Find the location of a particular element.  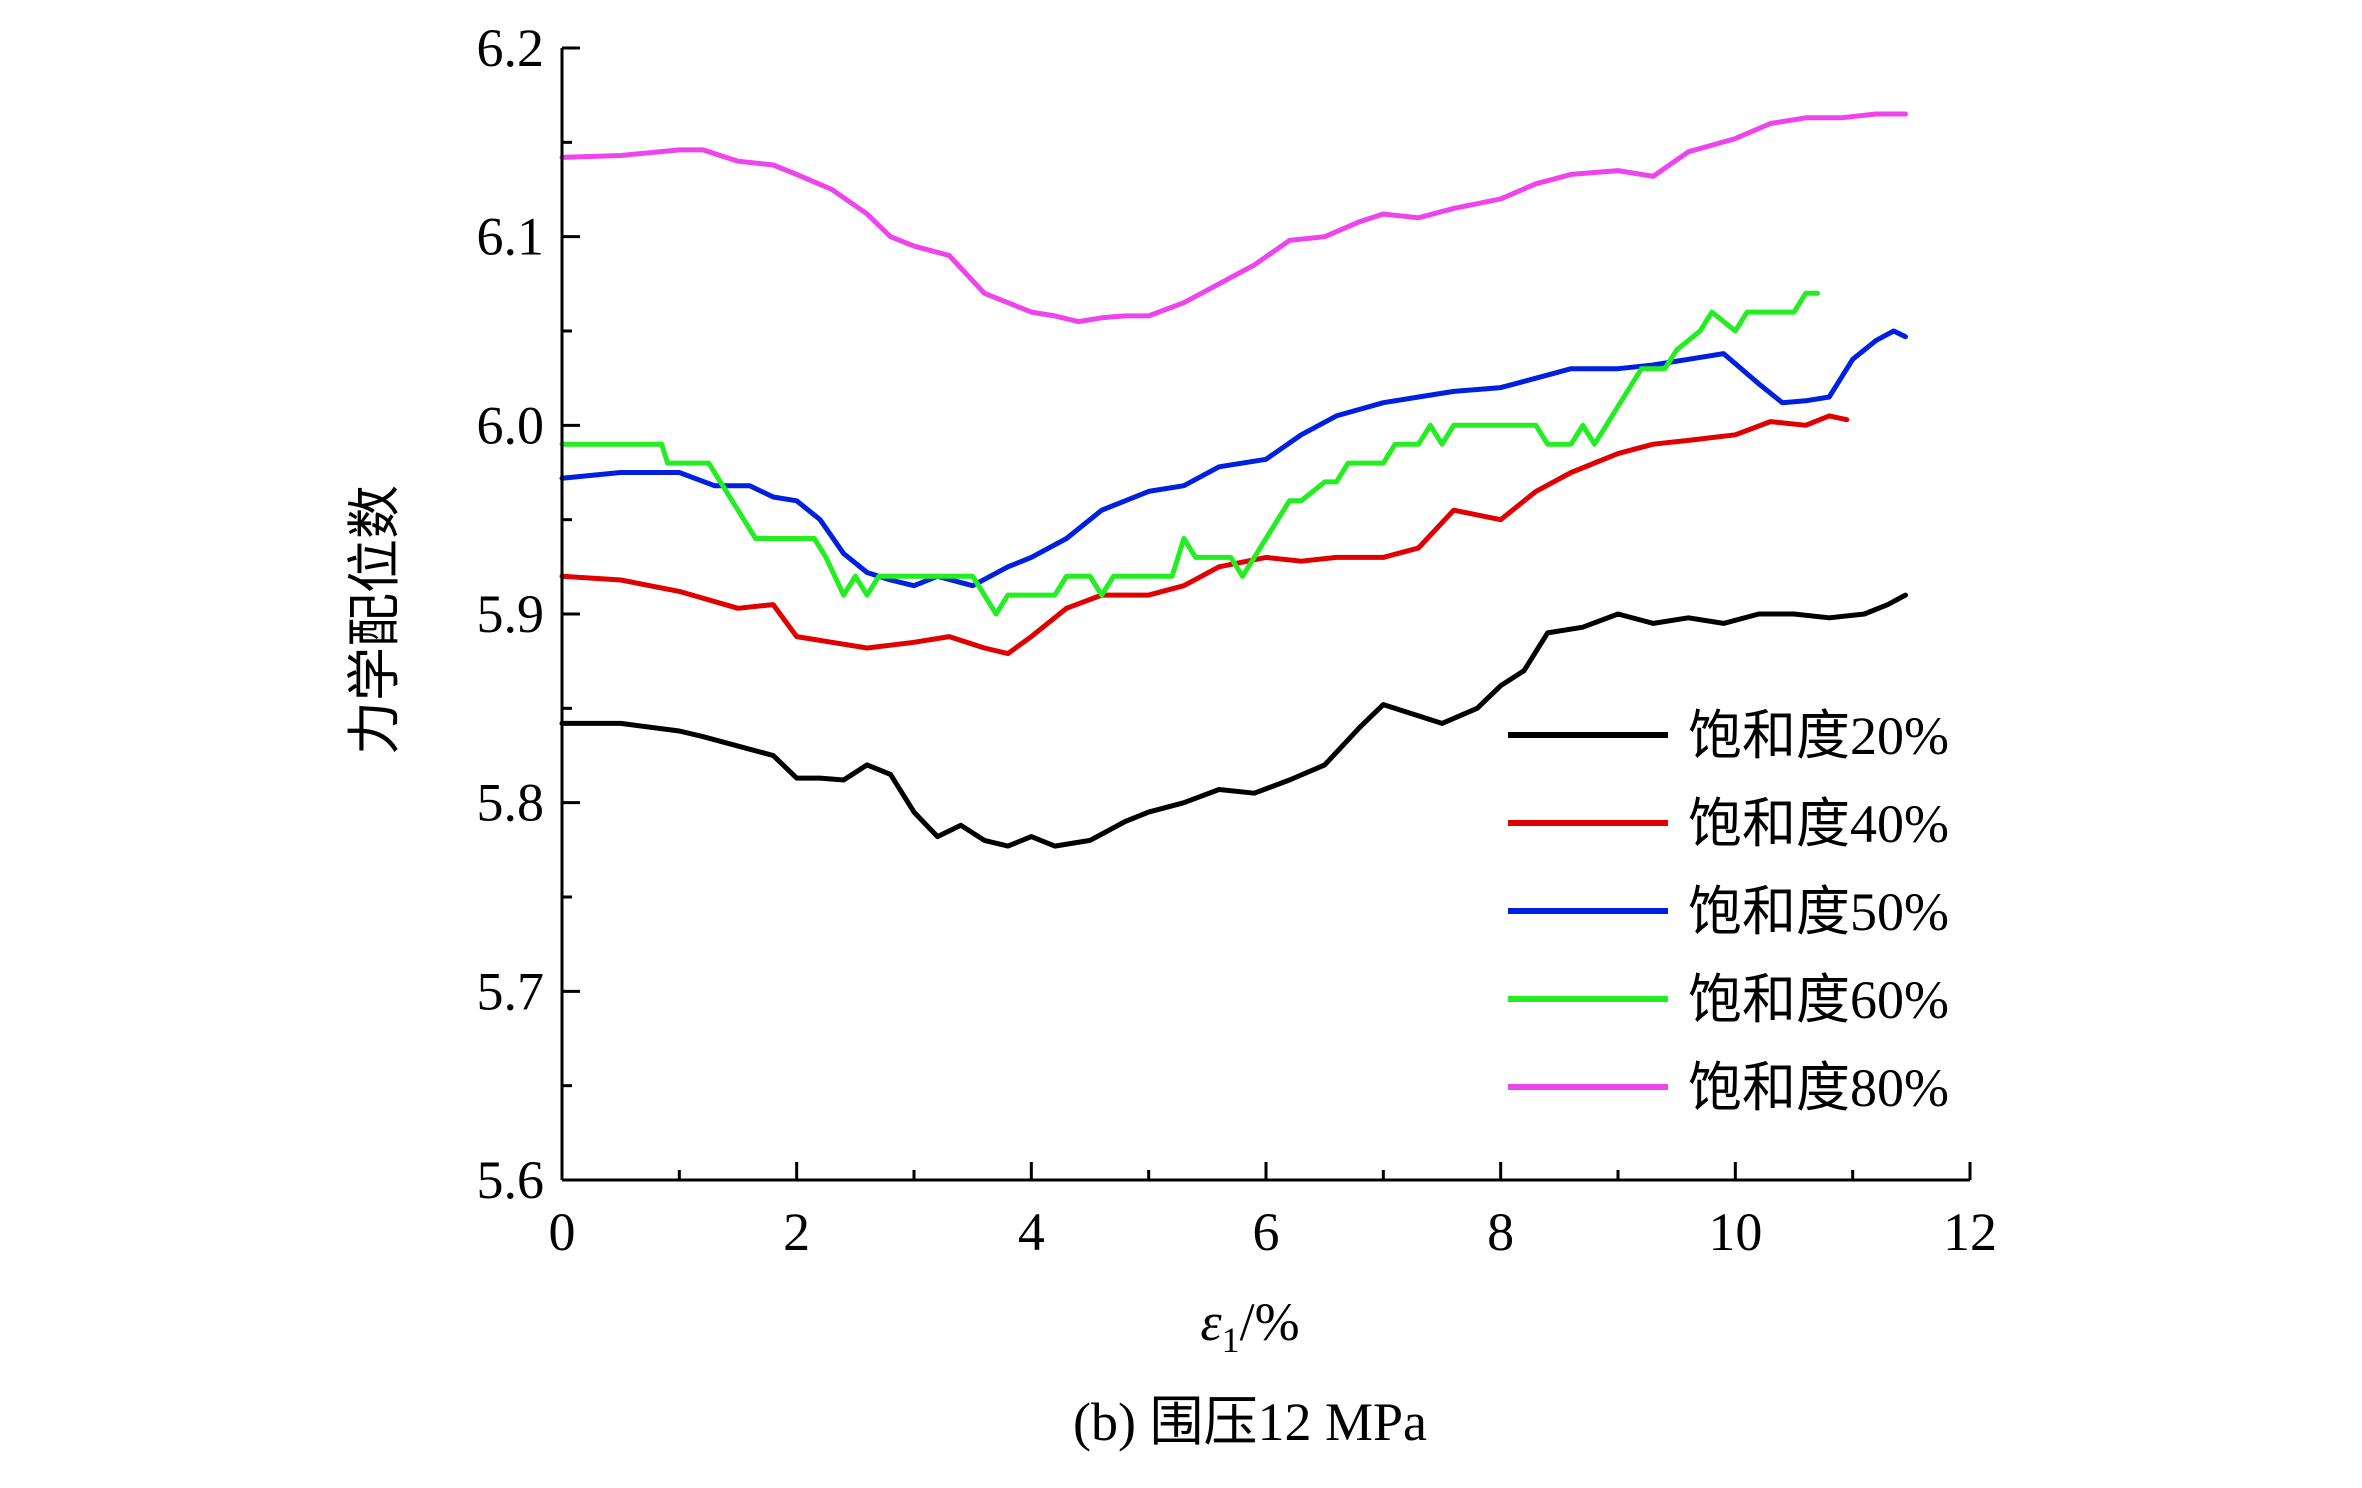

y-tick-label: 5.7 is located at coordinates (511, 991).